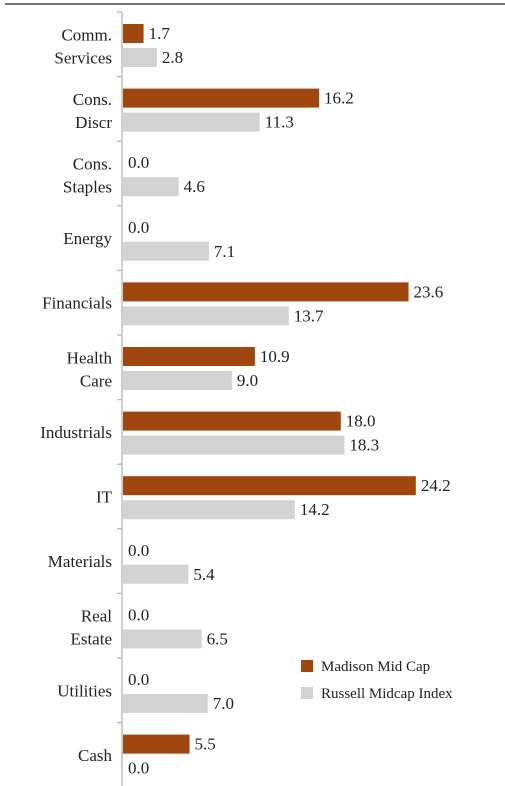 The height and width of the screenshot is (786, 505). I want to click on value-label-madison-cons-staples: 0.0, so click(138, 162).